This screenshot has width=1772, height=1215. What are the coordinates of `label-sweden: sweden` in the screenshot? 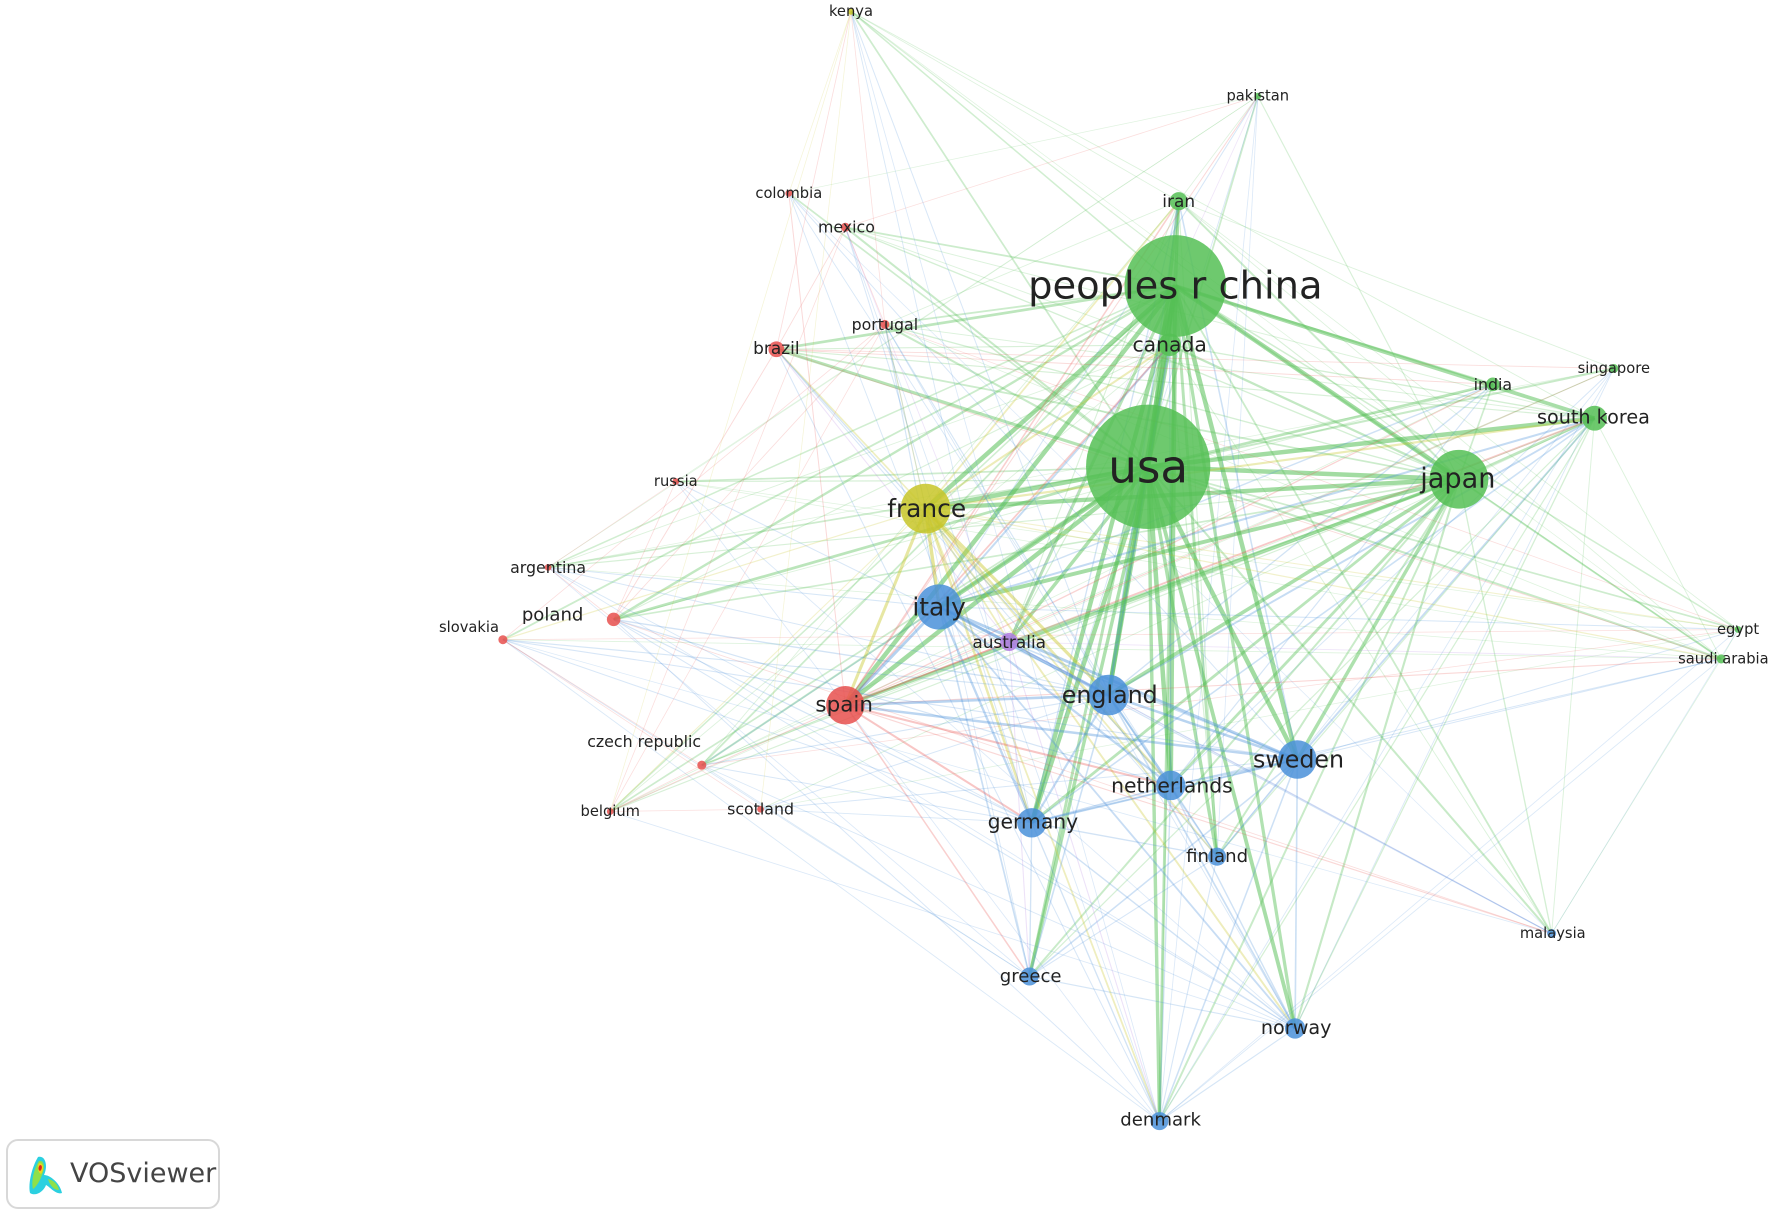 It's located at (1298, 759).